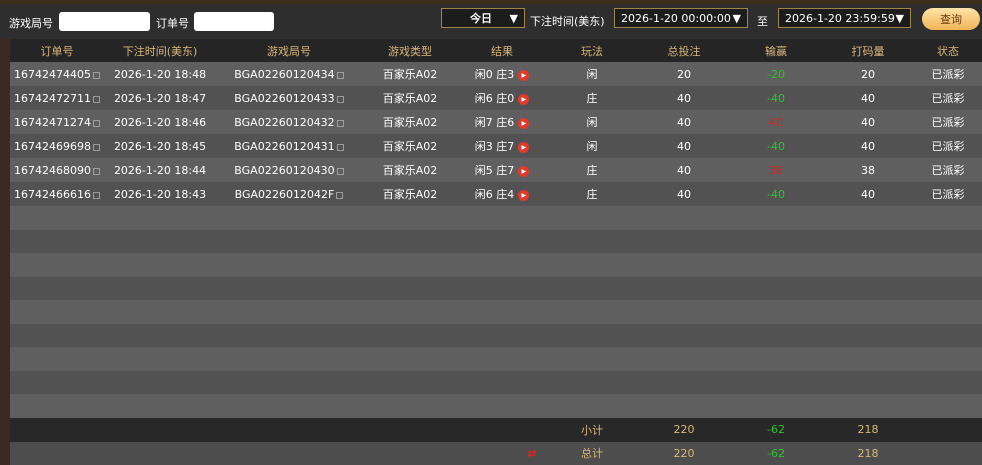  Describe the element at coordinates (592, 50) in the screenshot. I see `column-header: 玩法` at that location.